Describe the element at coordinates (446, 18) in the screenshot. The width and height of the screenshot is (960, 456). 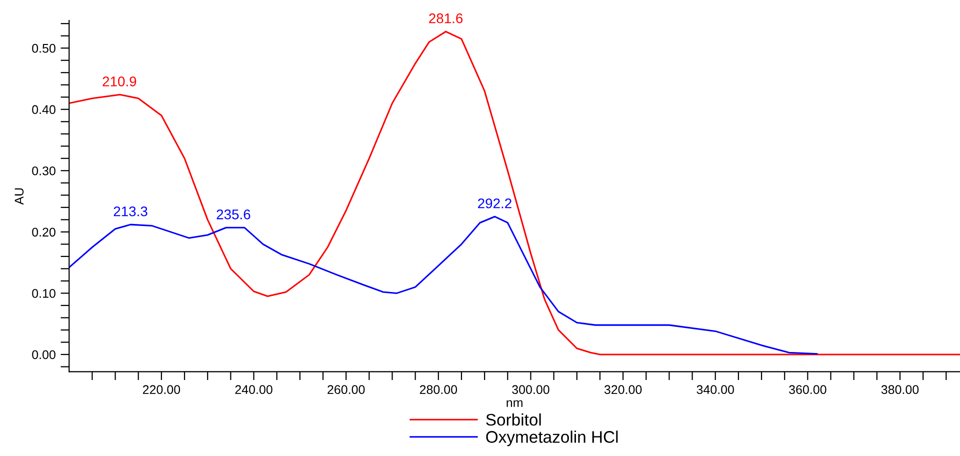
I see `annotation: 281.6` at that location.